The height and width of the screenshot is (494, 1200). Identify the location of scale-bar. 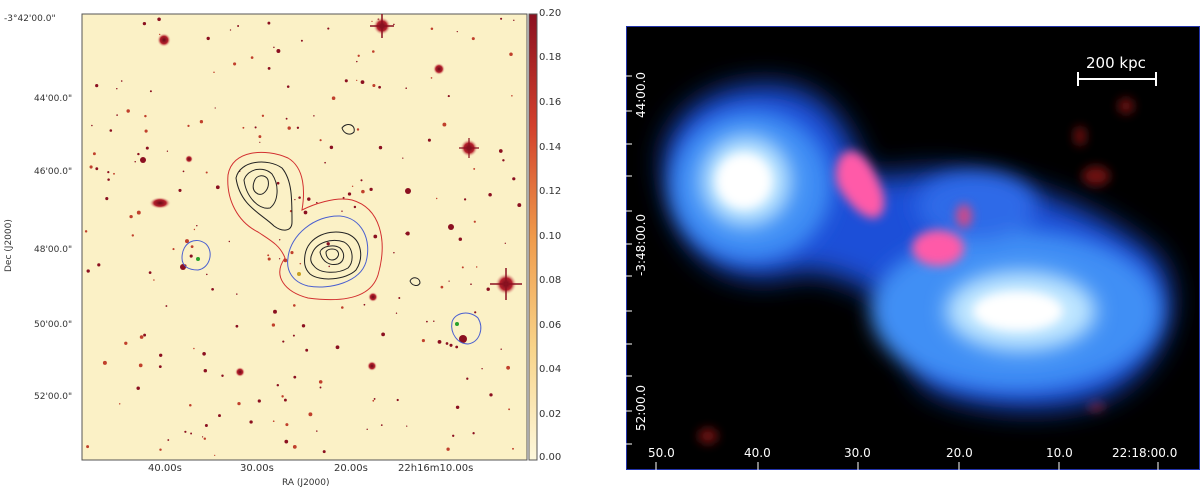
(1117, 79).